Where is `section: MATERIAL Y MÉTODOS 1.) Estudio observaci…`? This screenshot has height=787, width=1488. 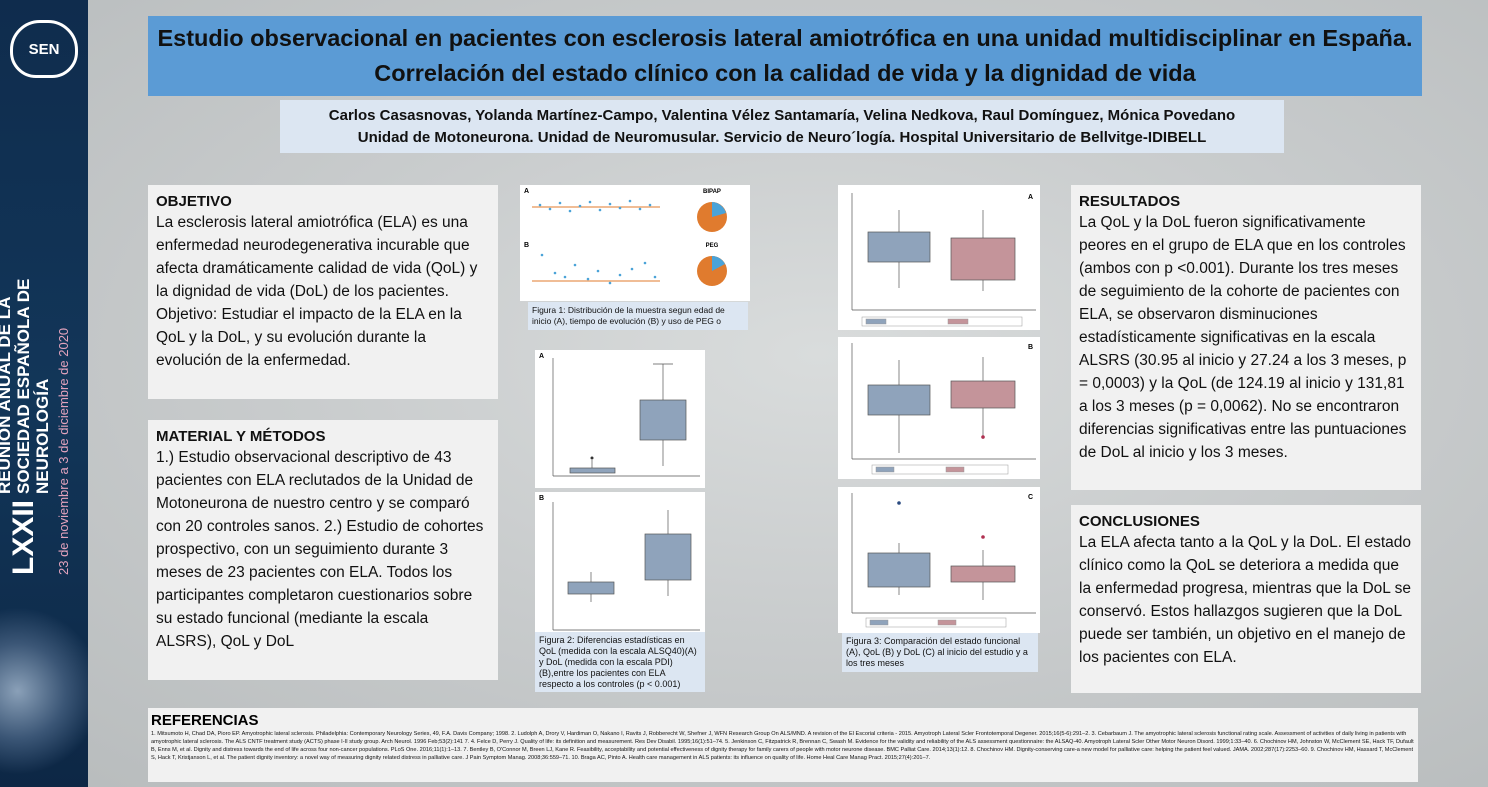 section: MATERIAL Y MÉTODOS 1.) Estudio observaci… is located at coordinates (323, 550).